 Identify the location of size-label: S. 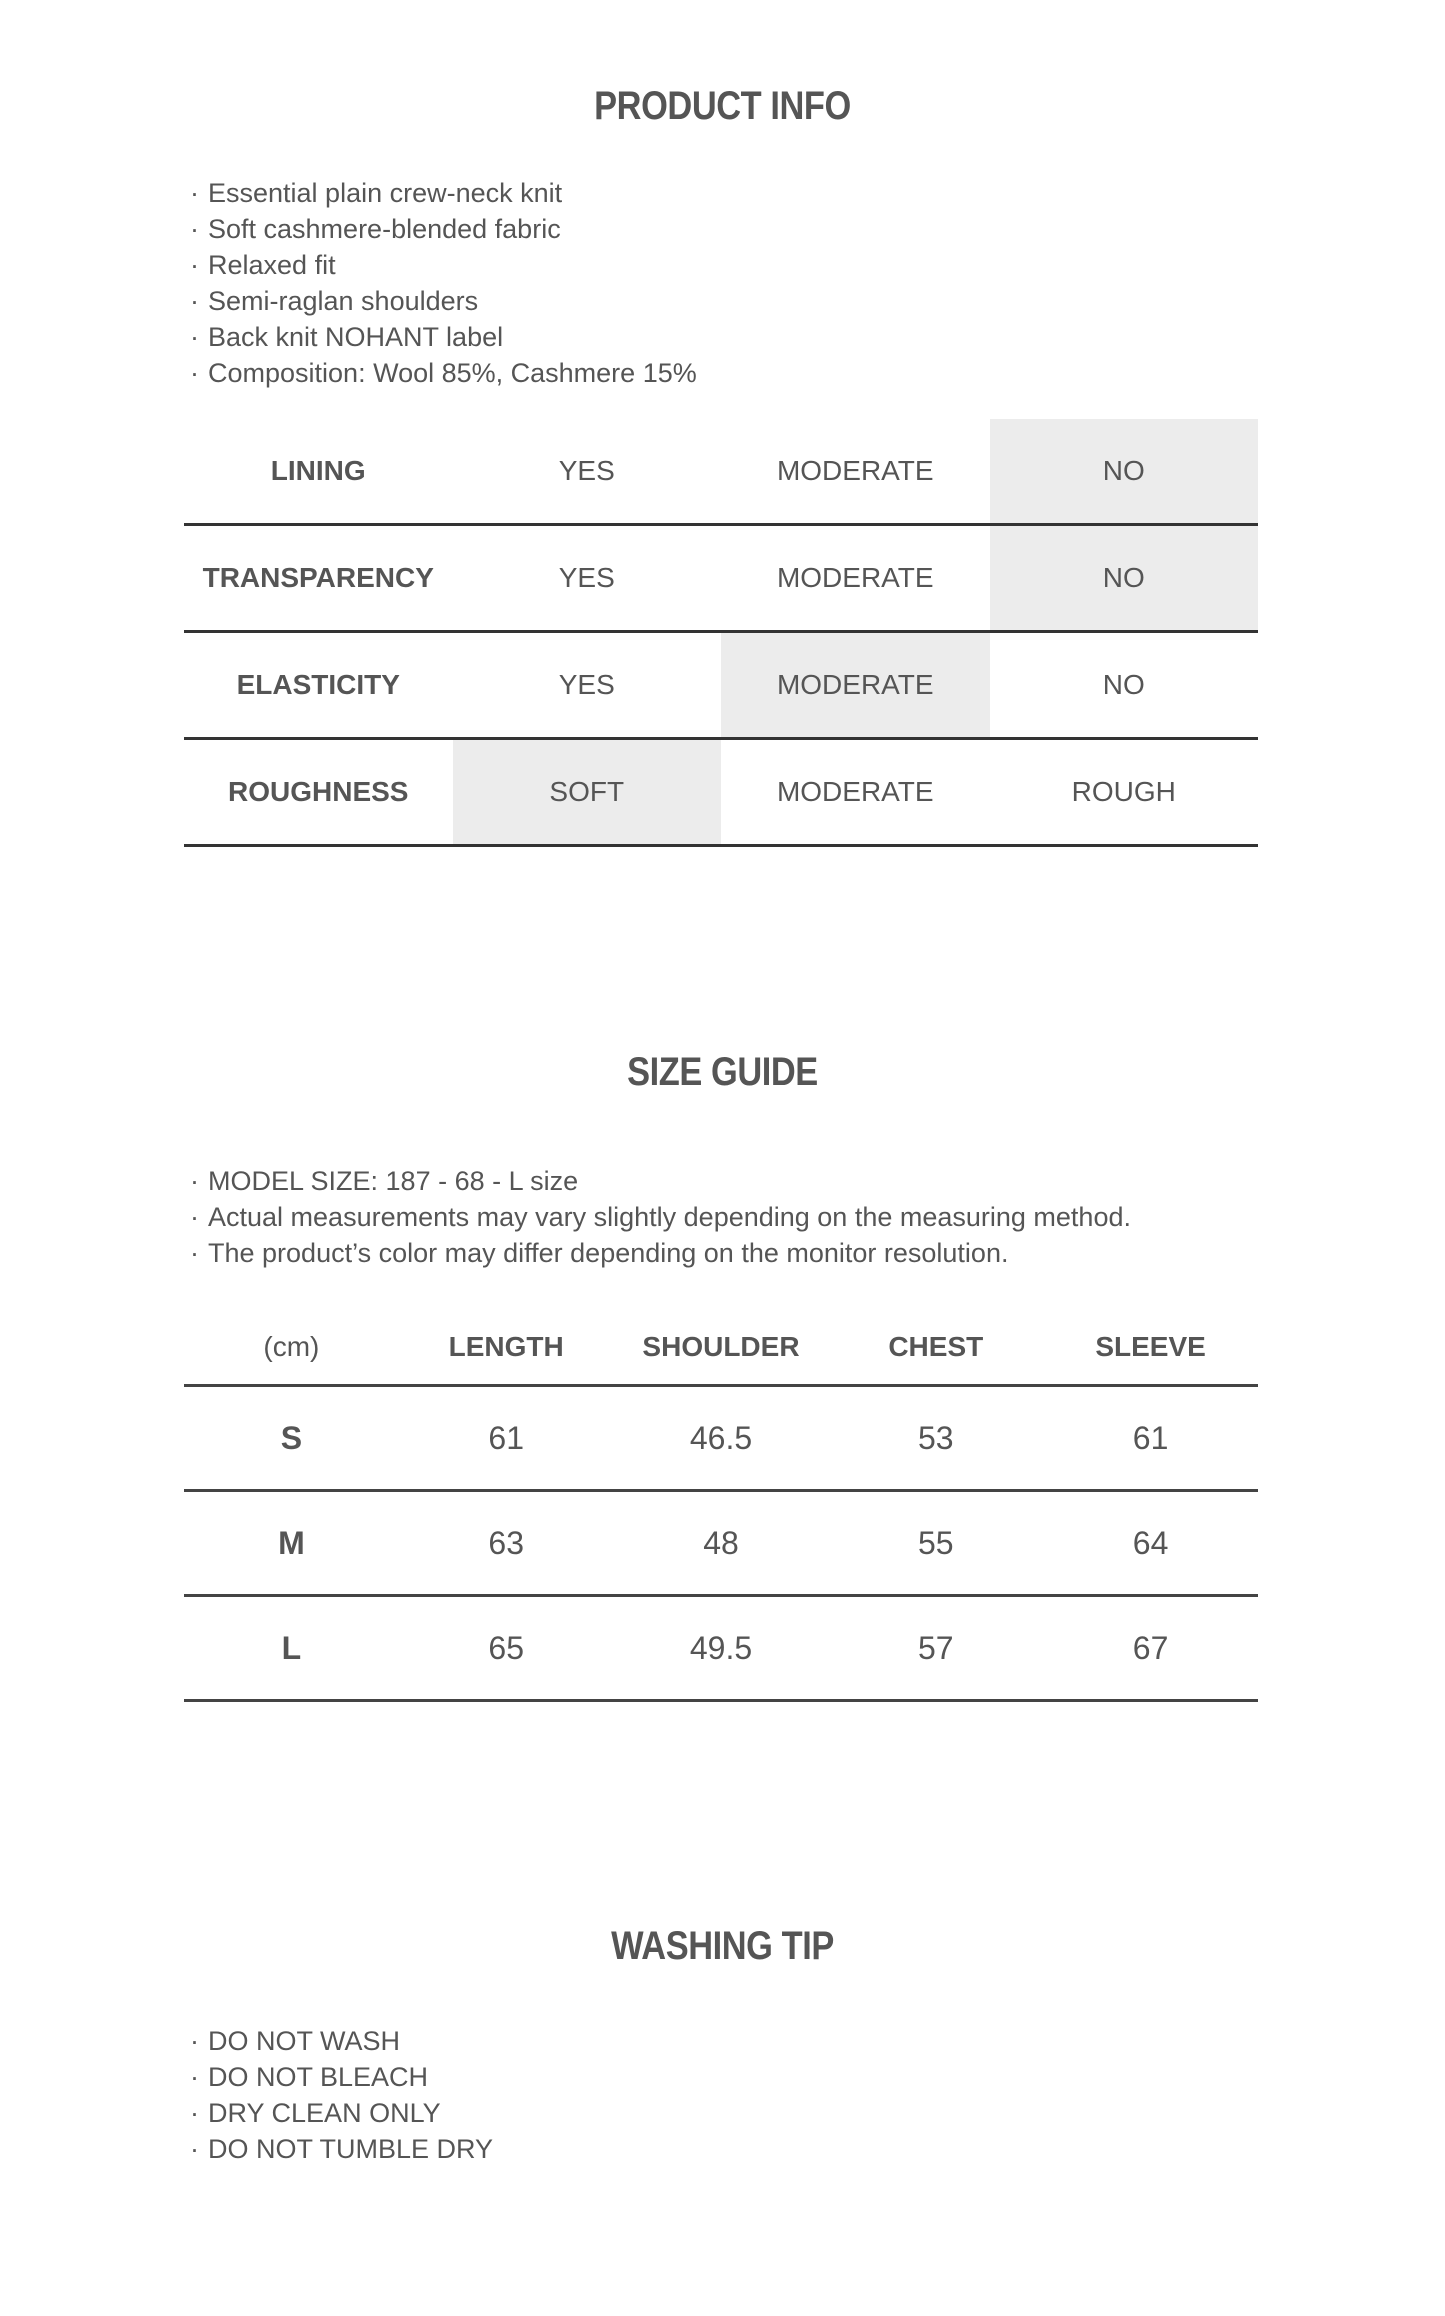
(291, 1438).